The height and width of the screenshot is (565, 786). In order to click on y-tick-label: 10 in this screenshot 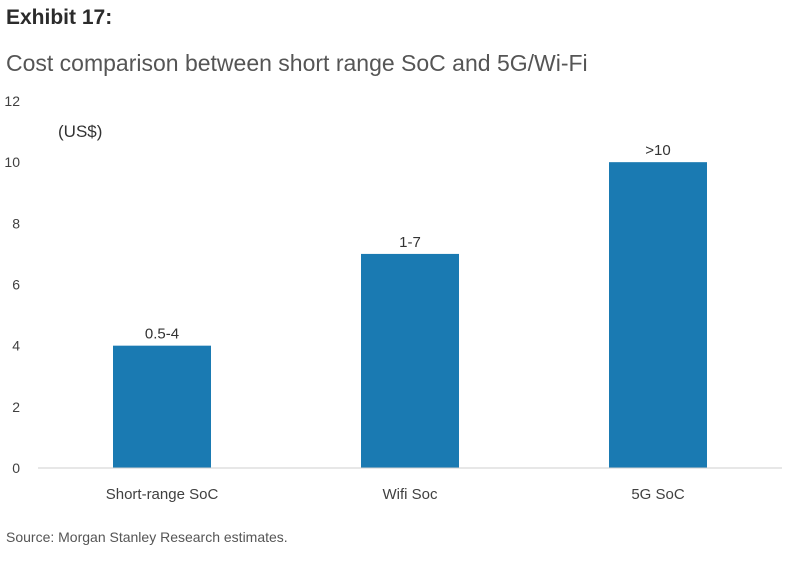, I will do `click(12, 162)`.